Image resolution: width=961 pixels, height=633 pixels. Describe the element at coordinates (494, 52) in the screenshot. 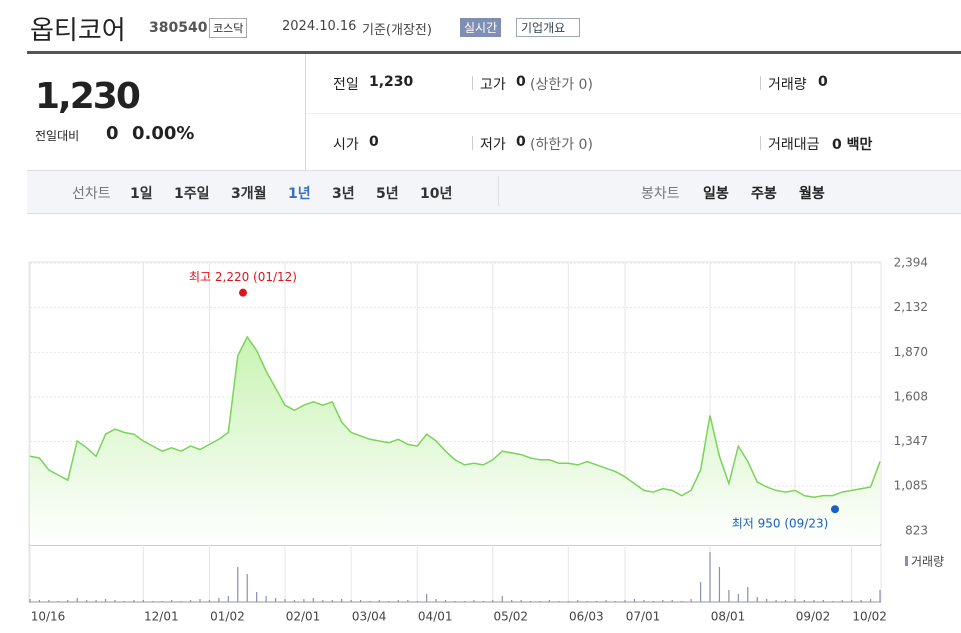

I see `header-rule` at that location.